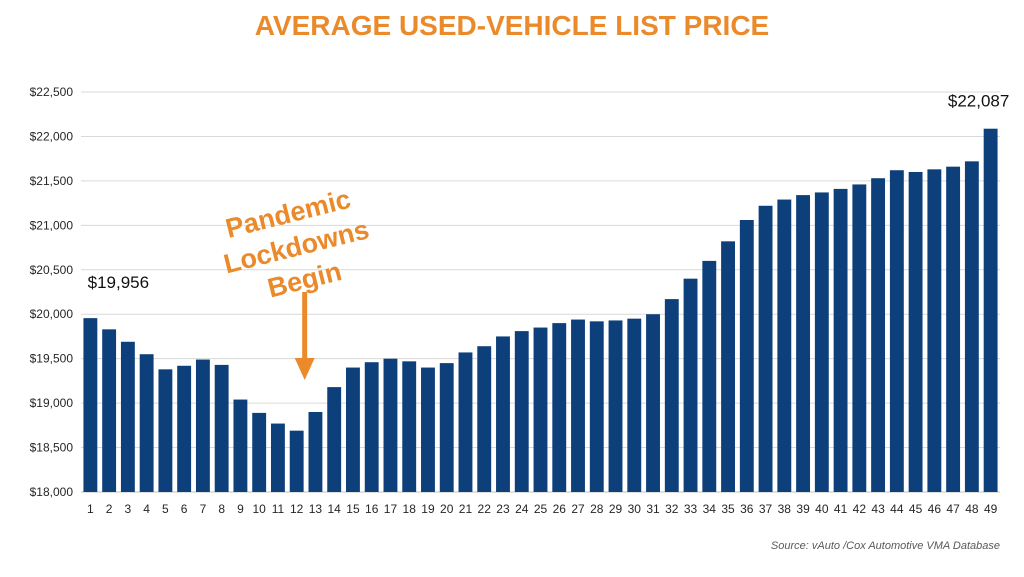 The image size is (1024, 577). I want to click on x-tick-label: 33, so click(691, 509).